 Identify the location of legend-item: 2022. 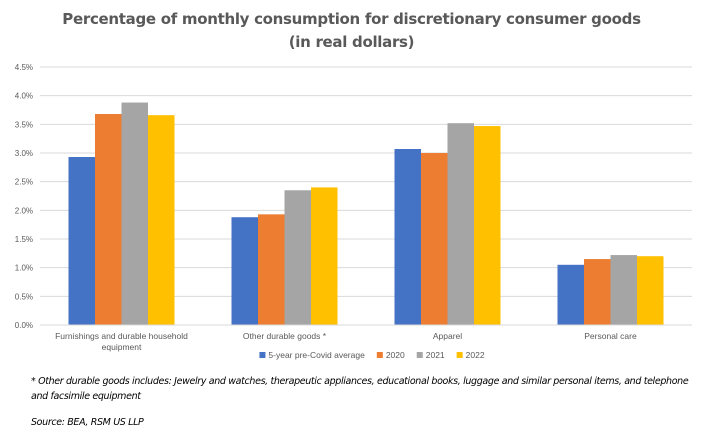
(470, 355).